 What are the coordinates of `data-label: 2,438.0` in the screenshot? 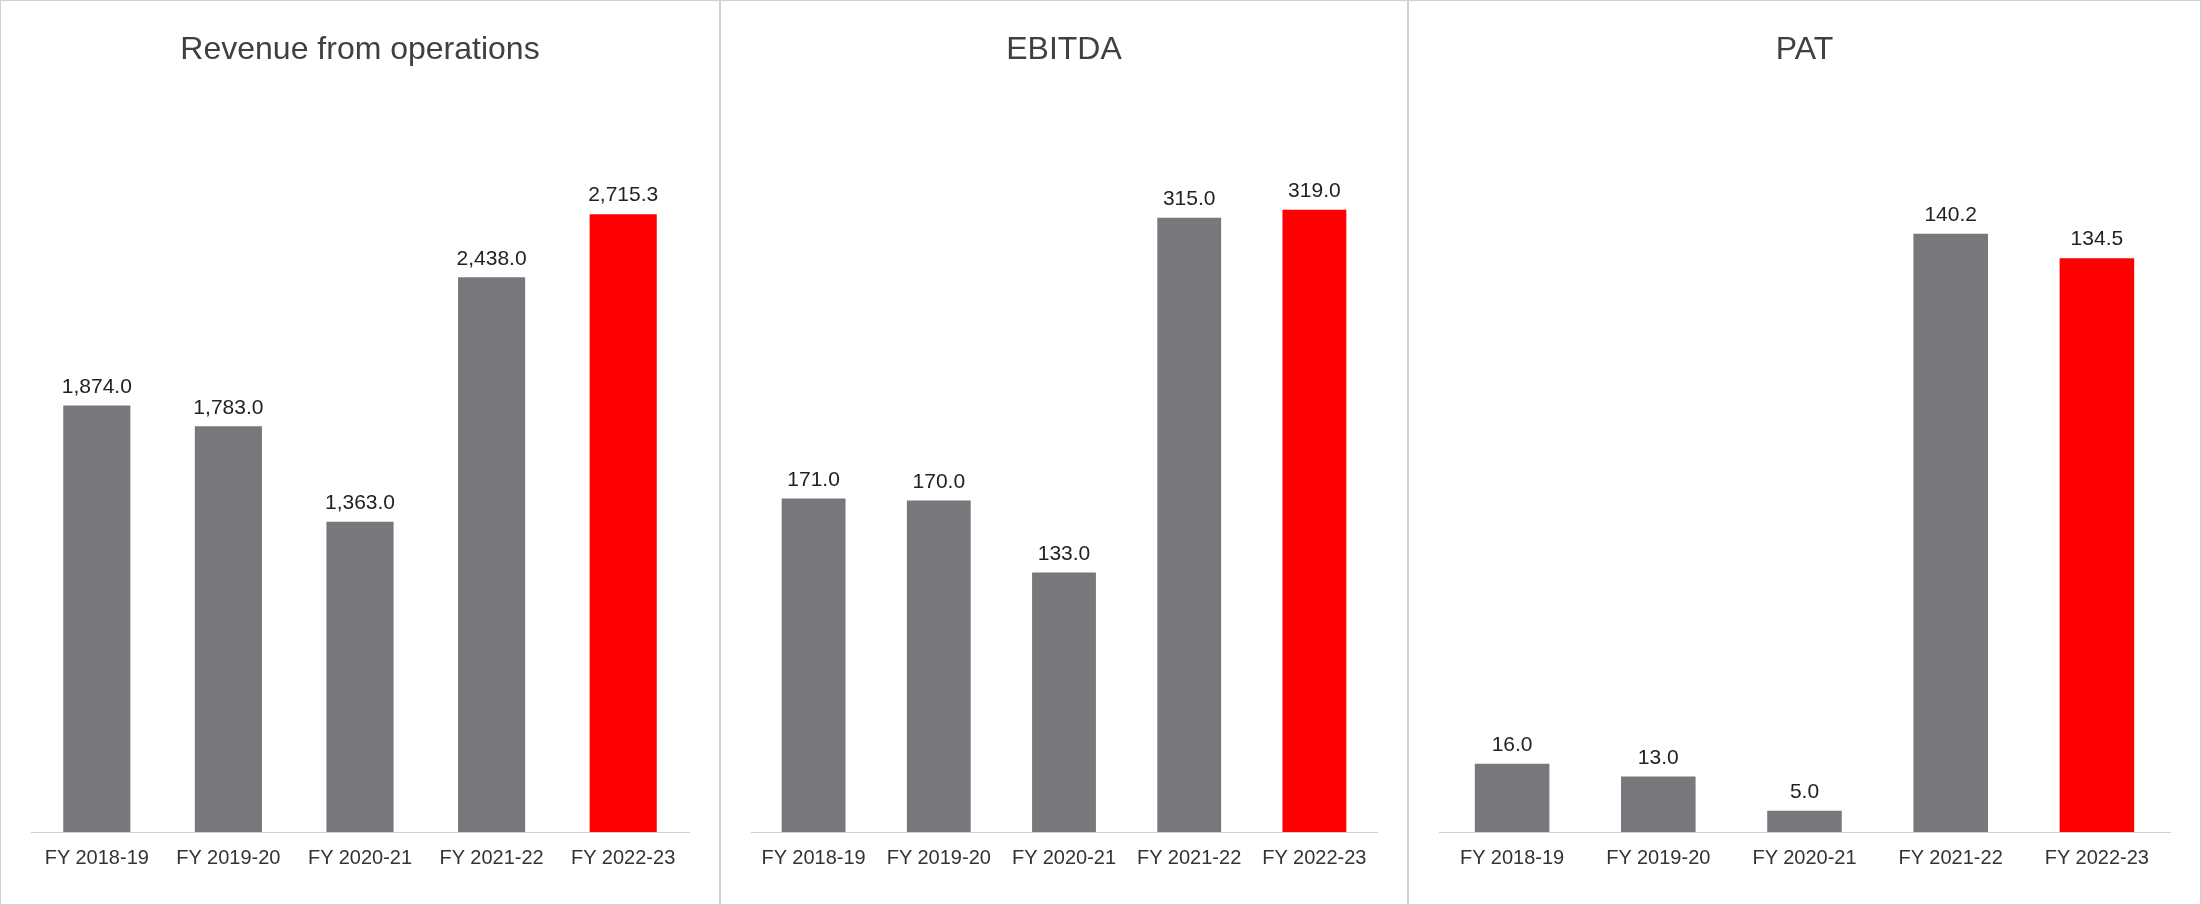 It's located at (491, 257).